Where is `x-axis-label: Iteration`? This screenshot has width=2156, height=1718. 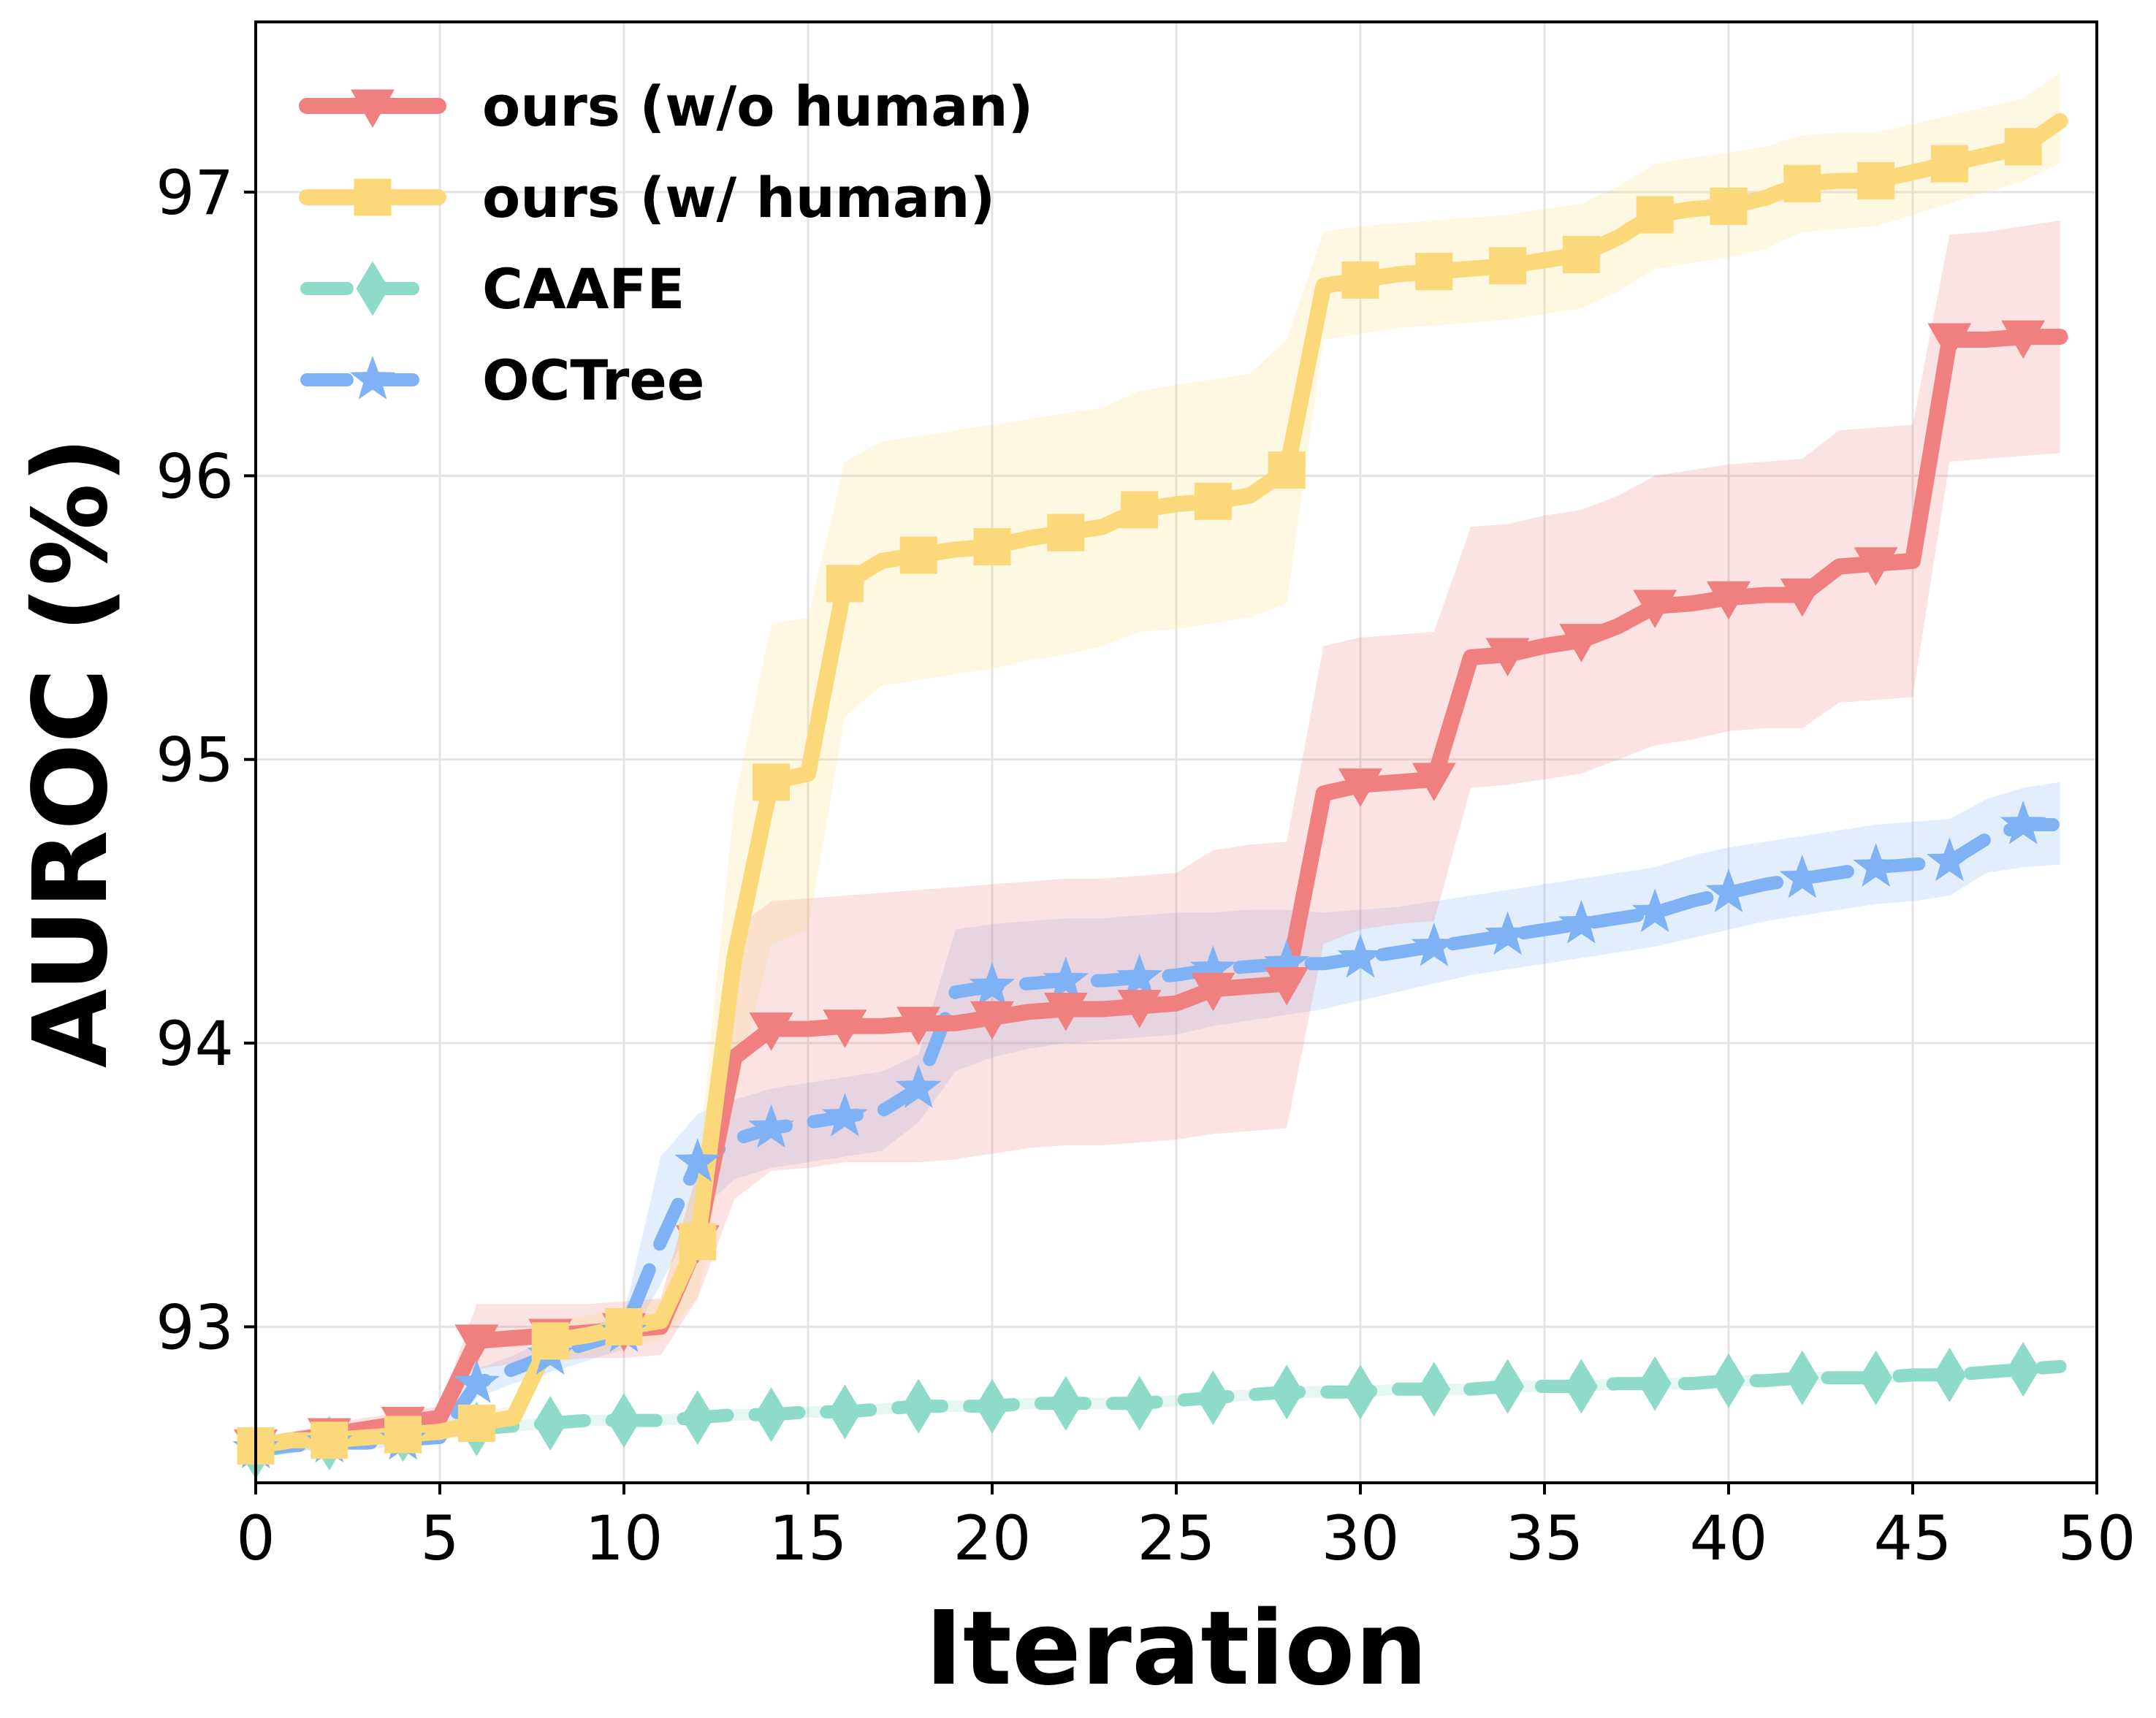 x-axis-label: Iteration is located at coordinates (1176, 1649).